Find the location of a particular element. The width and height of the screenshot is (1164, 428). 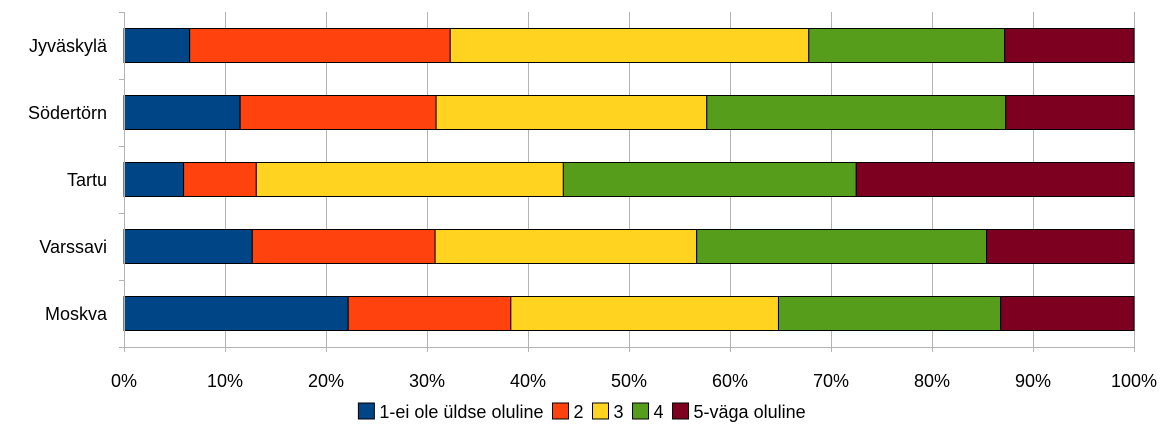

bar-segment-varssavi-5-v-ga-oluline is located at coordinates (1060, 246).